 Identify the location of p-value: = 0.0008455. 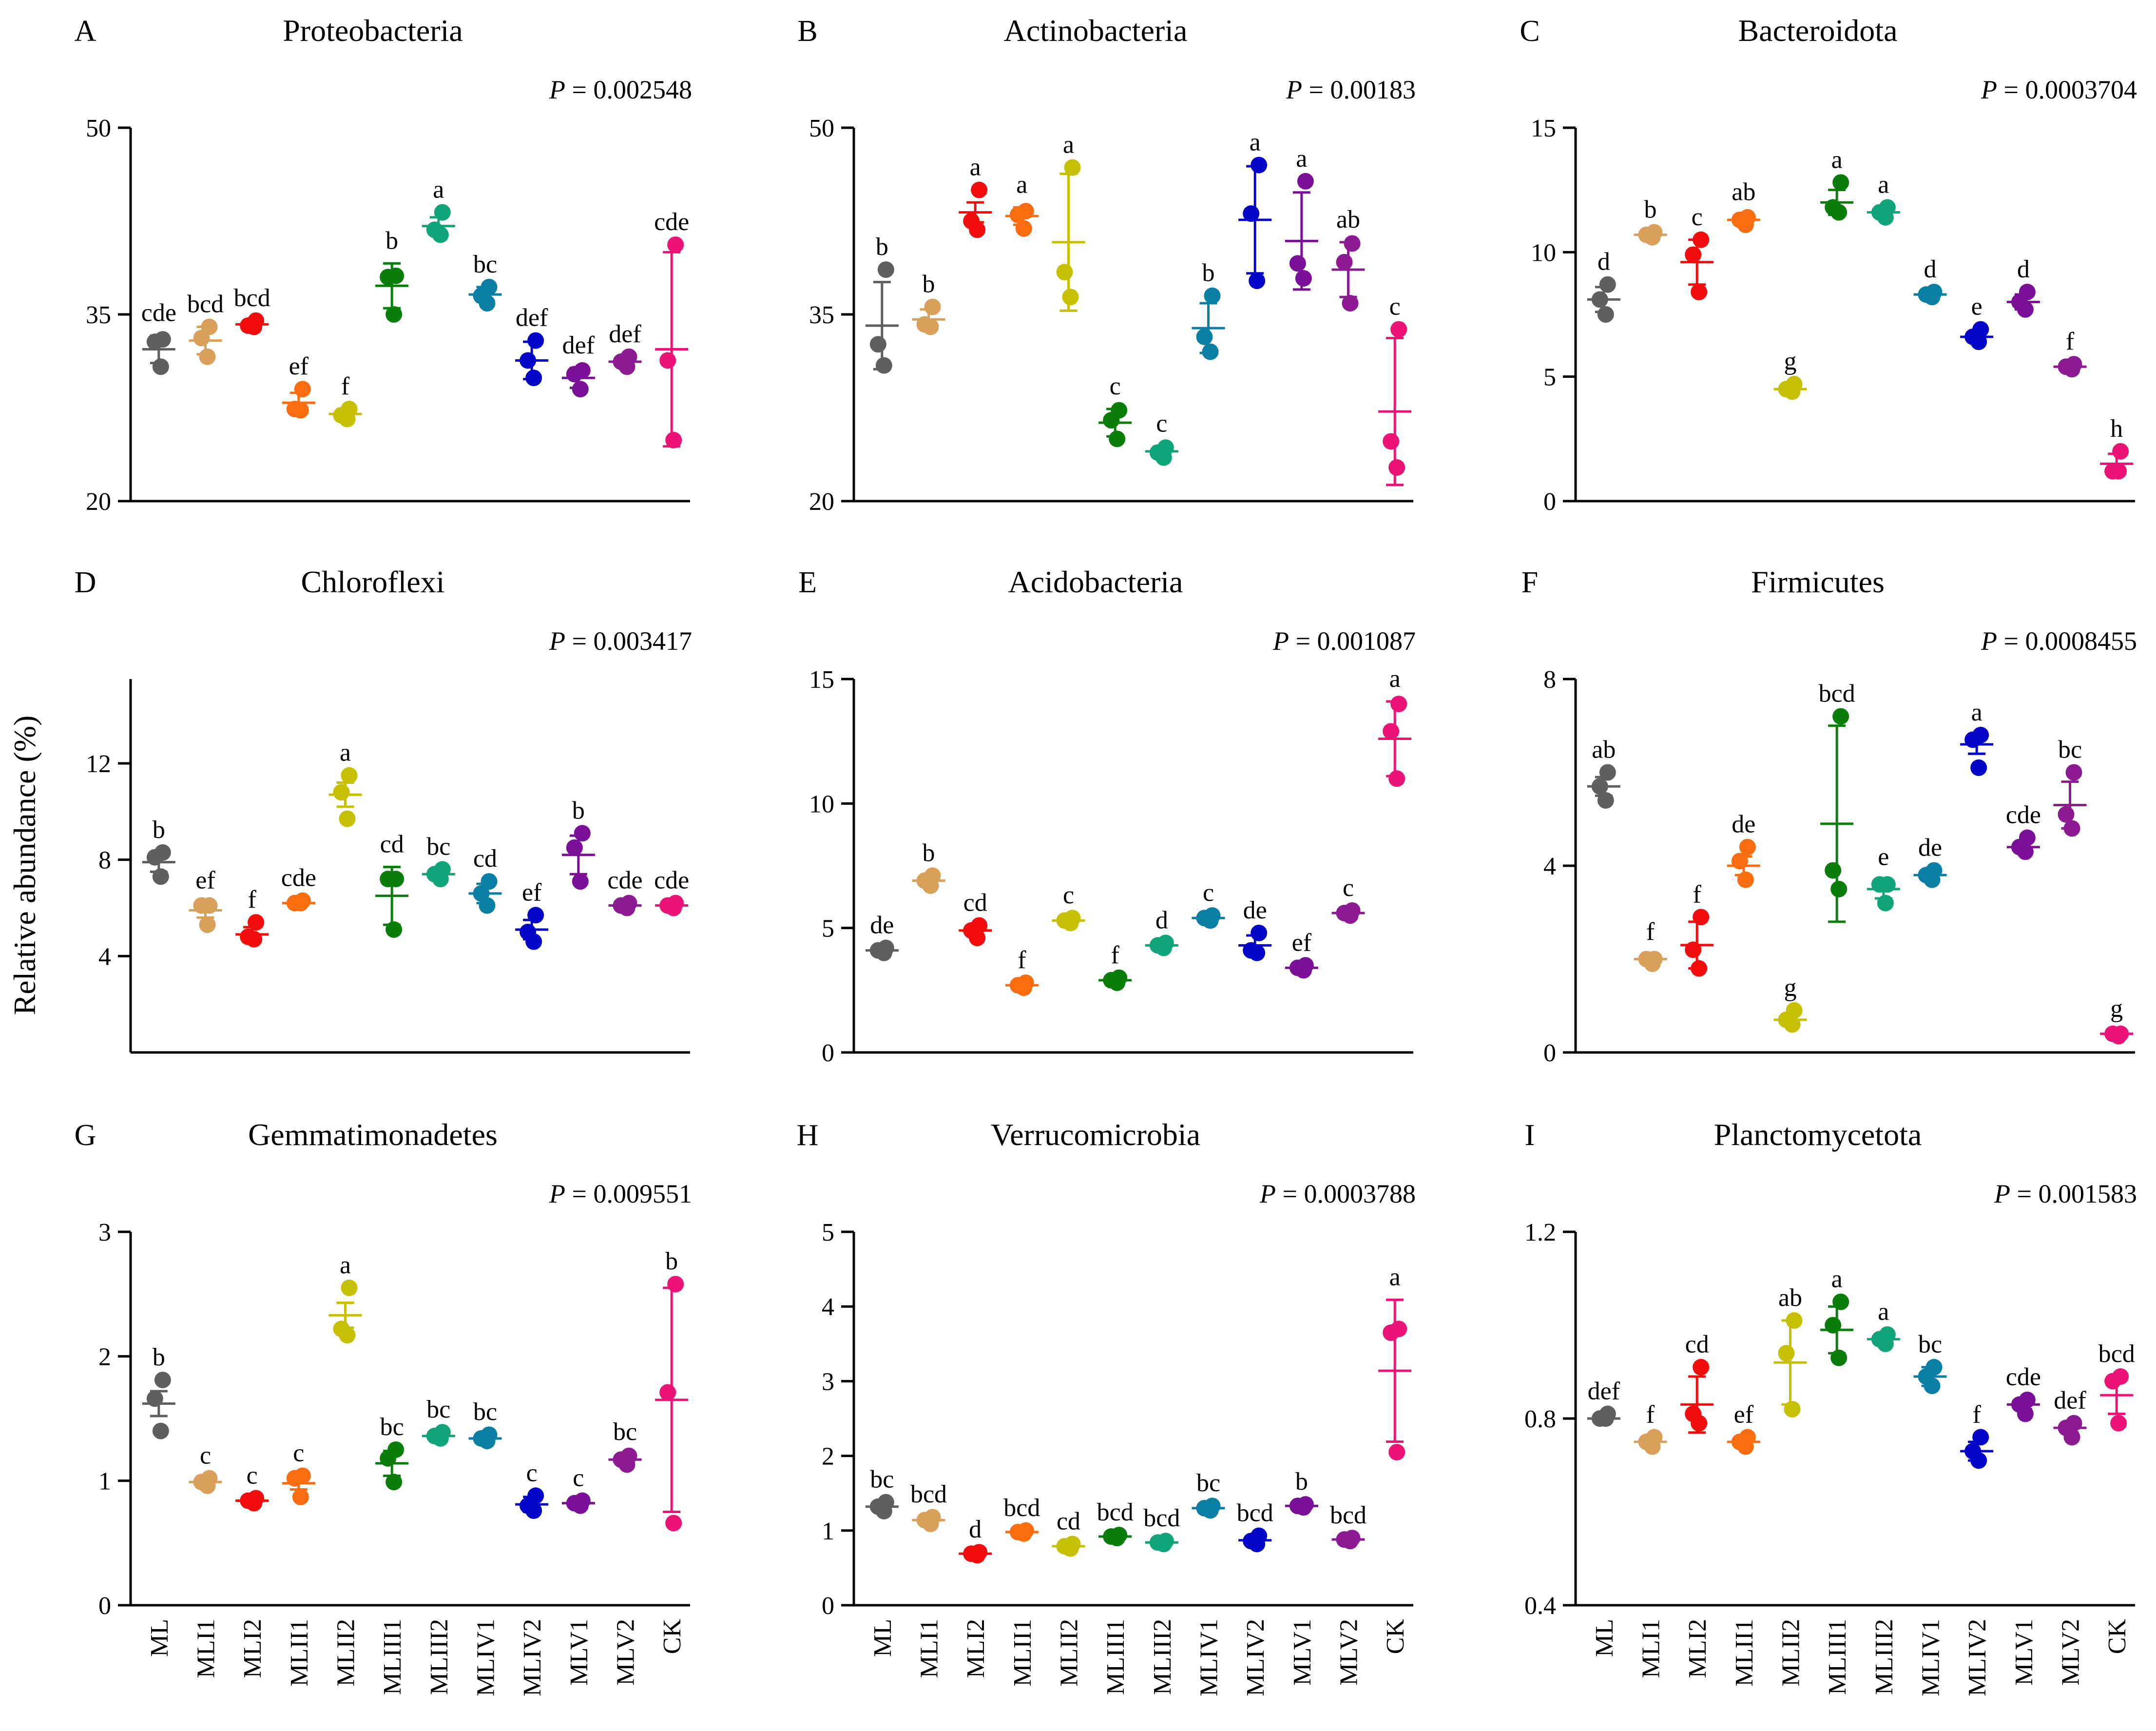
(2067, 641).